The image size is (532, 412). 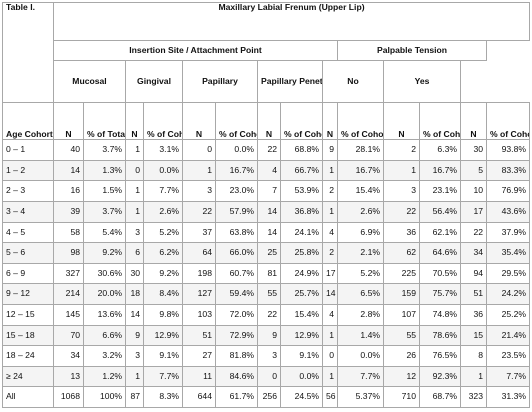 I want to click on cell-papillary-penetrating-n: 9, so click(x=330, y=150).